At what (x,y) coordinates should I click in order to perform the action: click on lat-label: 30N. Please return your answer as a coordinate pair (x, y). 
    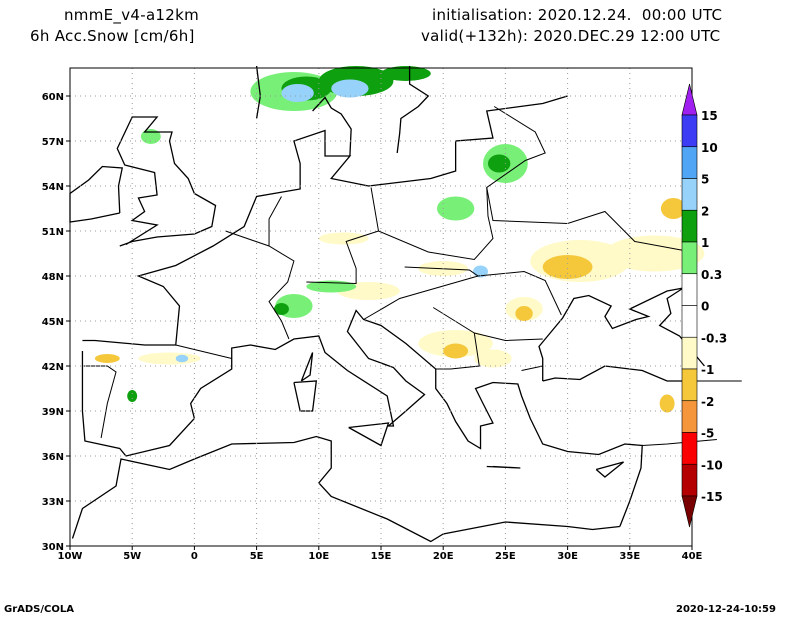
    Looking at the image, I should click on (53, 547).